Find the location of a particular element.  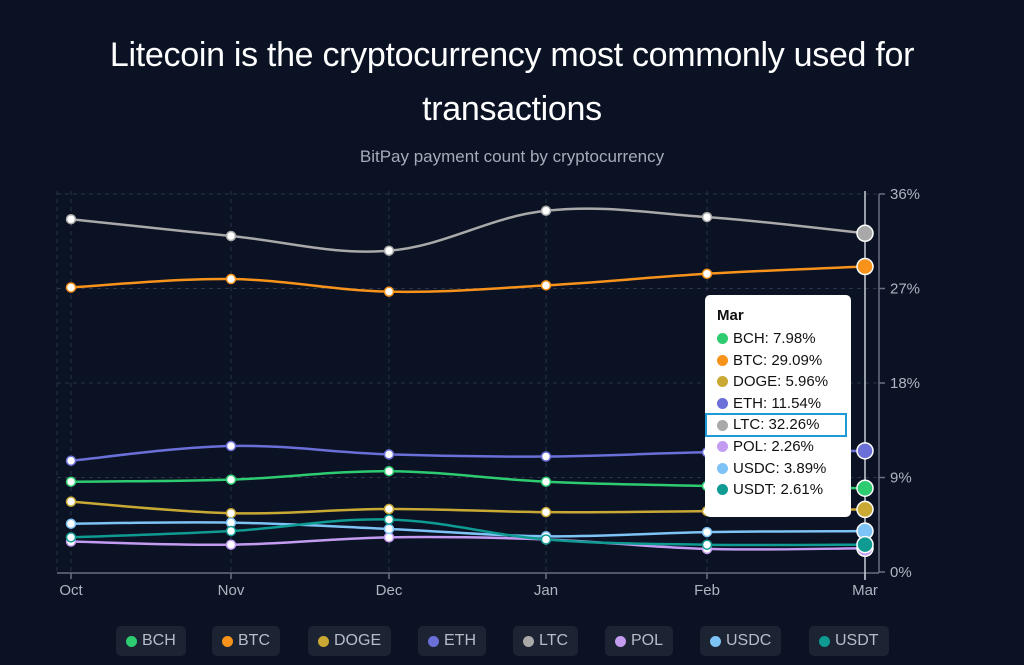

tooltip-row-doge: DOGE: 5.96% is located at coordinates (784, 382).